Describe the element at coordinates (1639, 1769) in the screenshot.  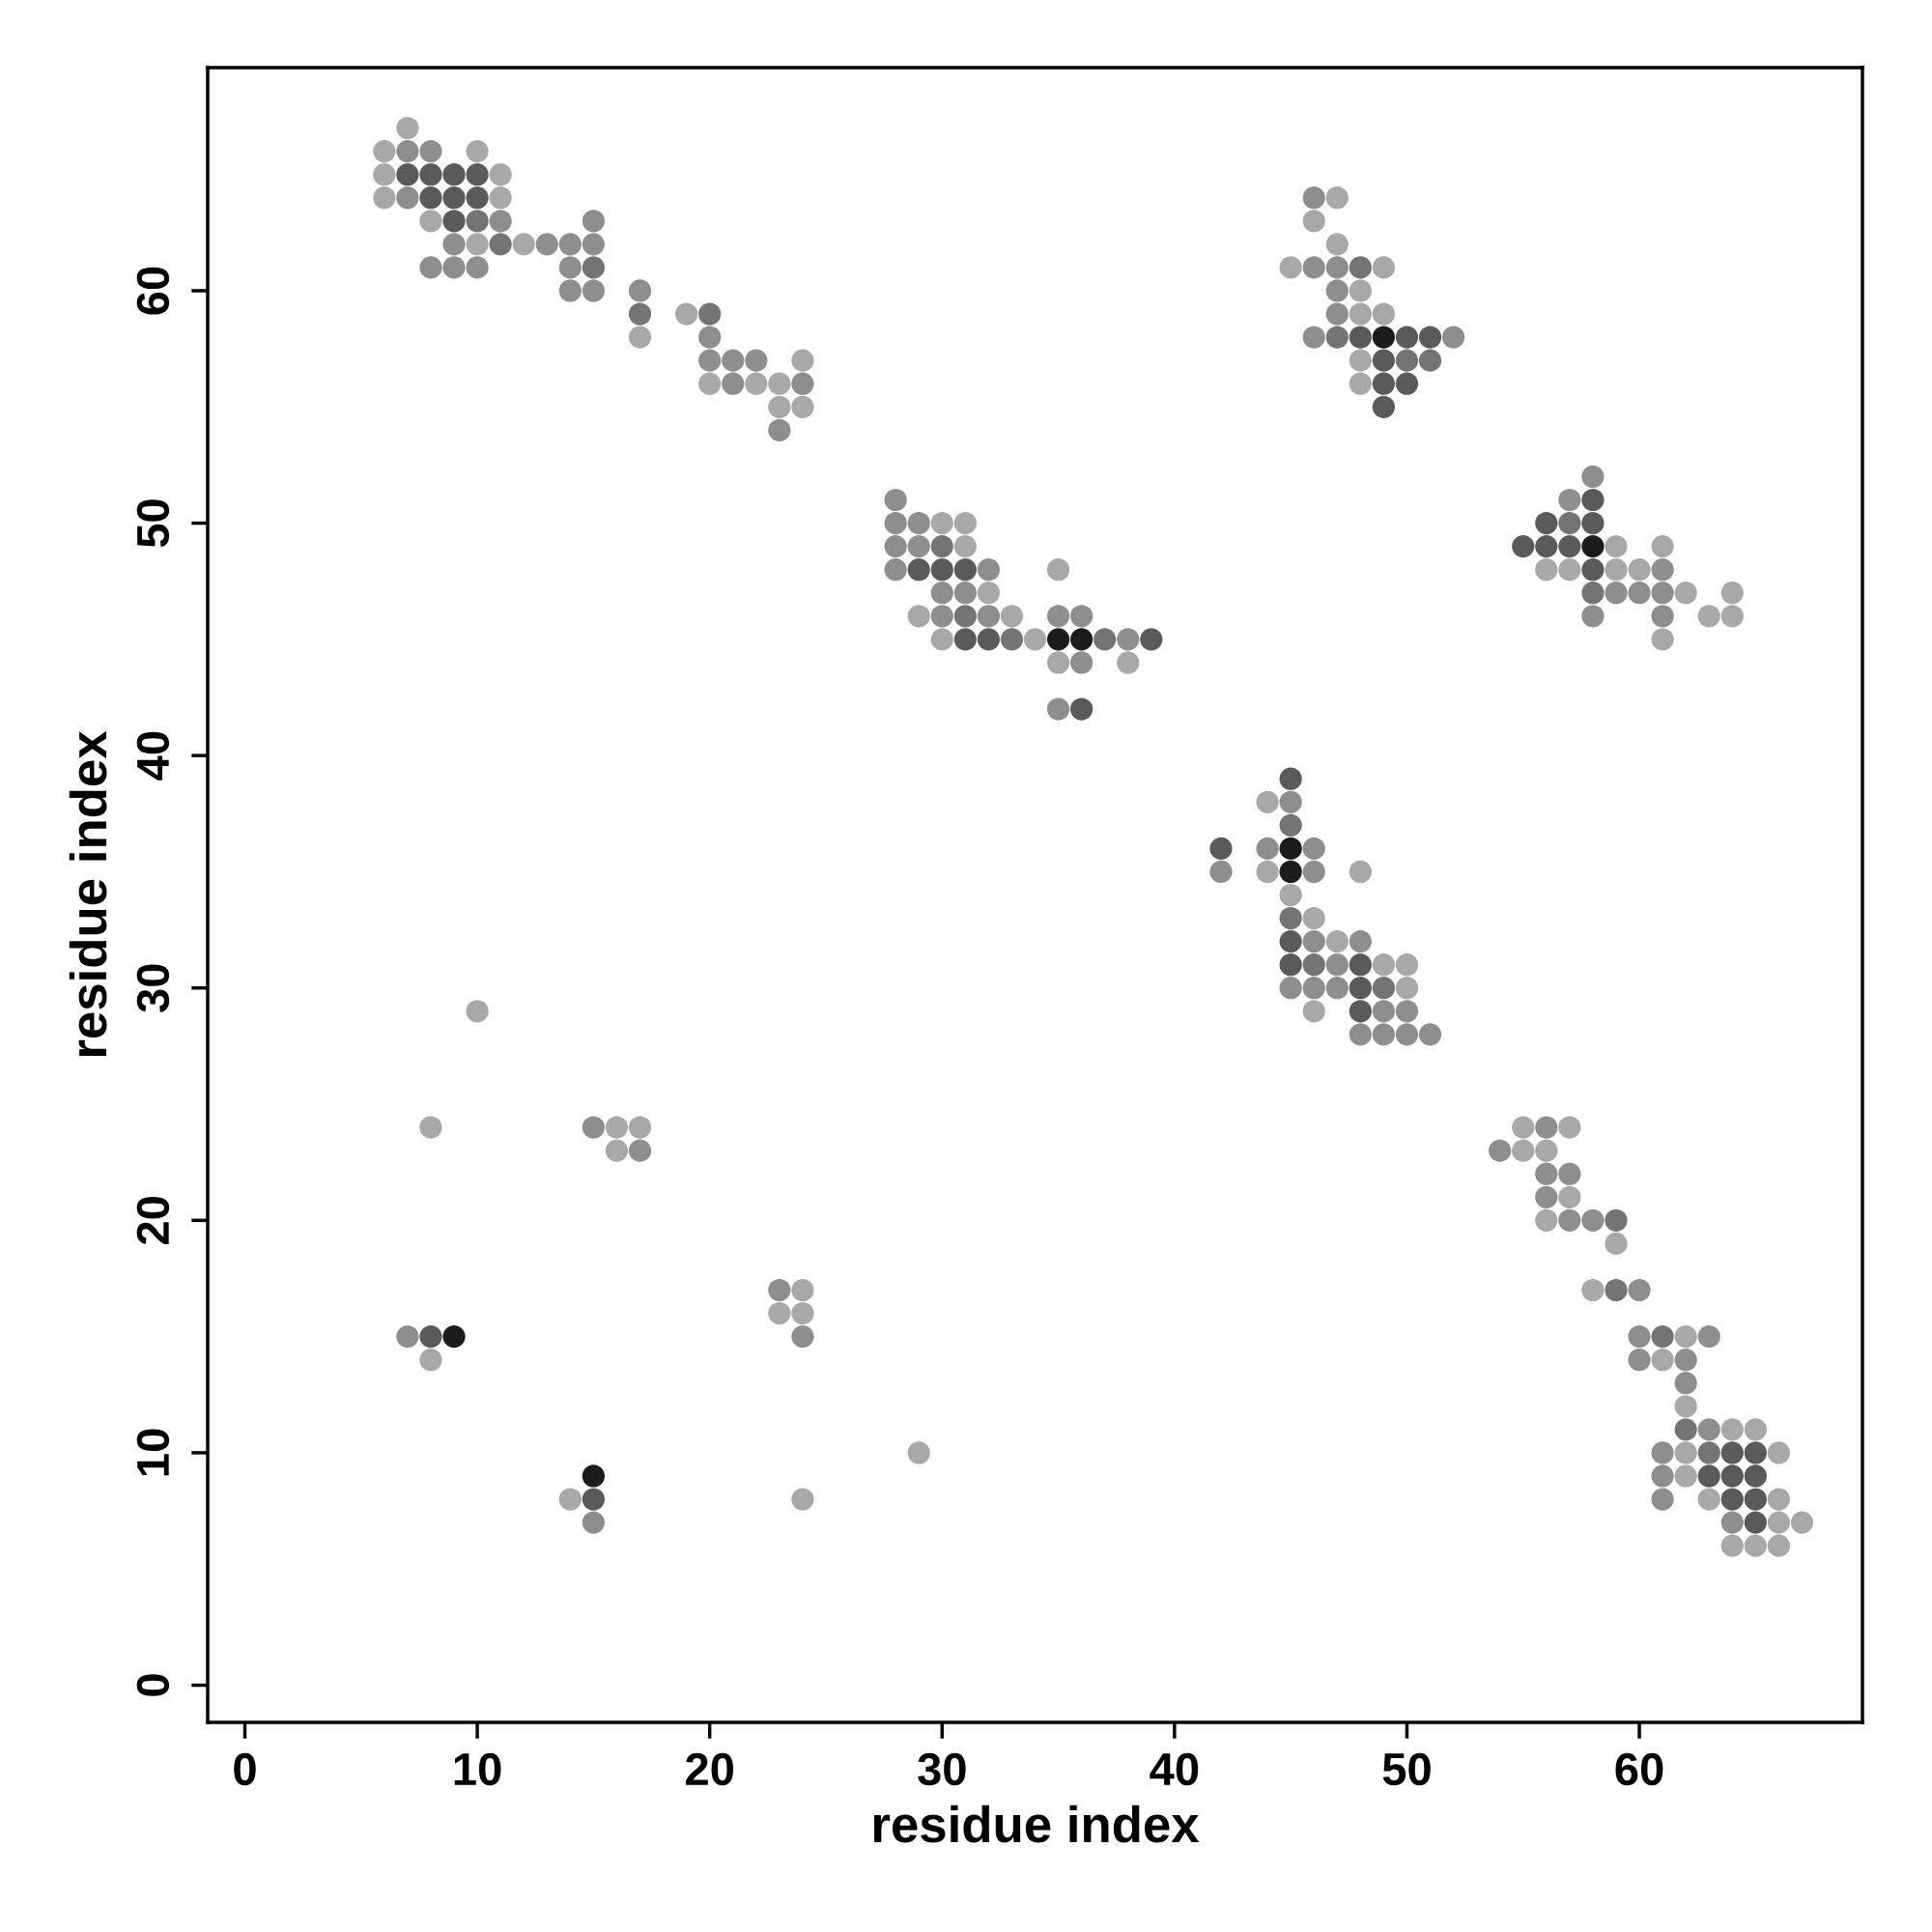
I see `x-tick-label: 60` at that location.